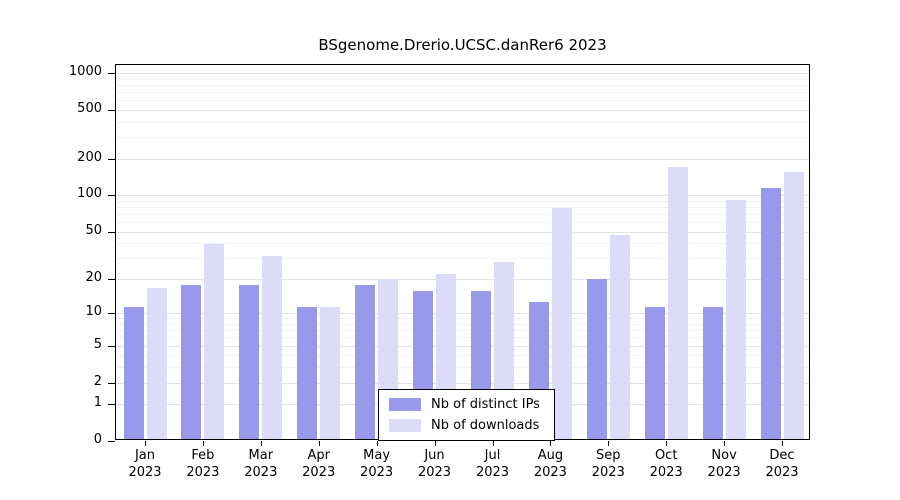 The image size is (900, 500). What do you see at coordinates (666, 464) in the screenshot?
I see `x-tick-label: Oct 2023` at bounding box center [666, 464].